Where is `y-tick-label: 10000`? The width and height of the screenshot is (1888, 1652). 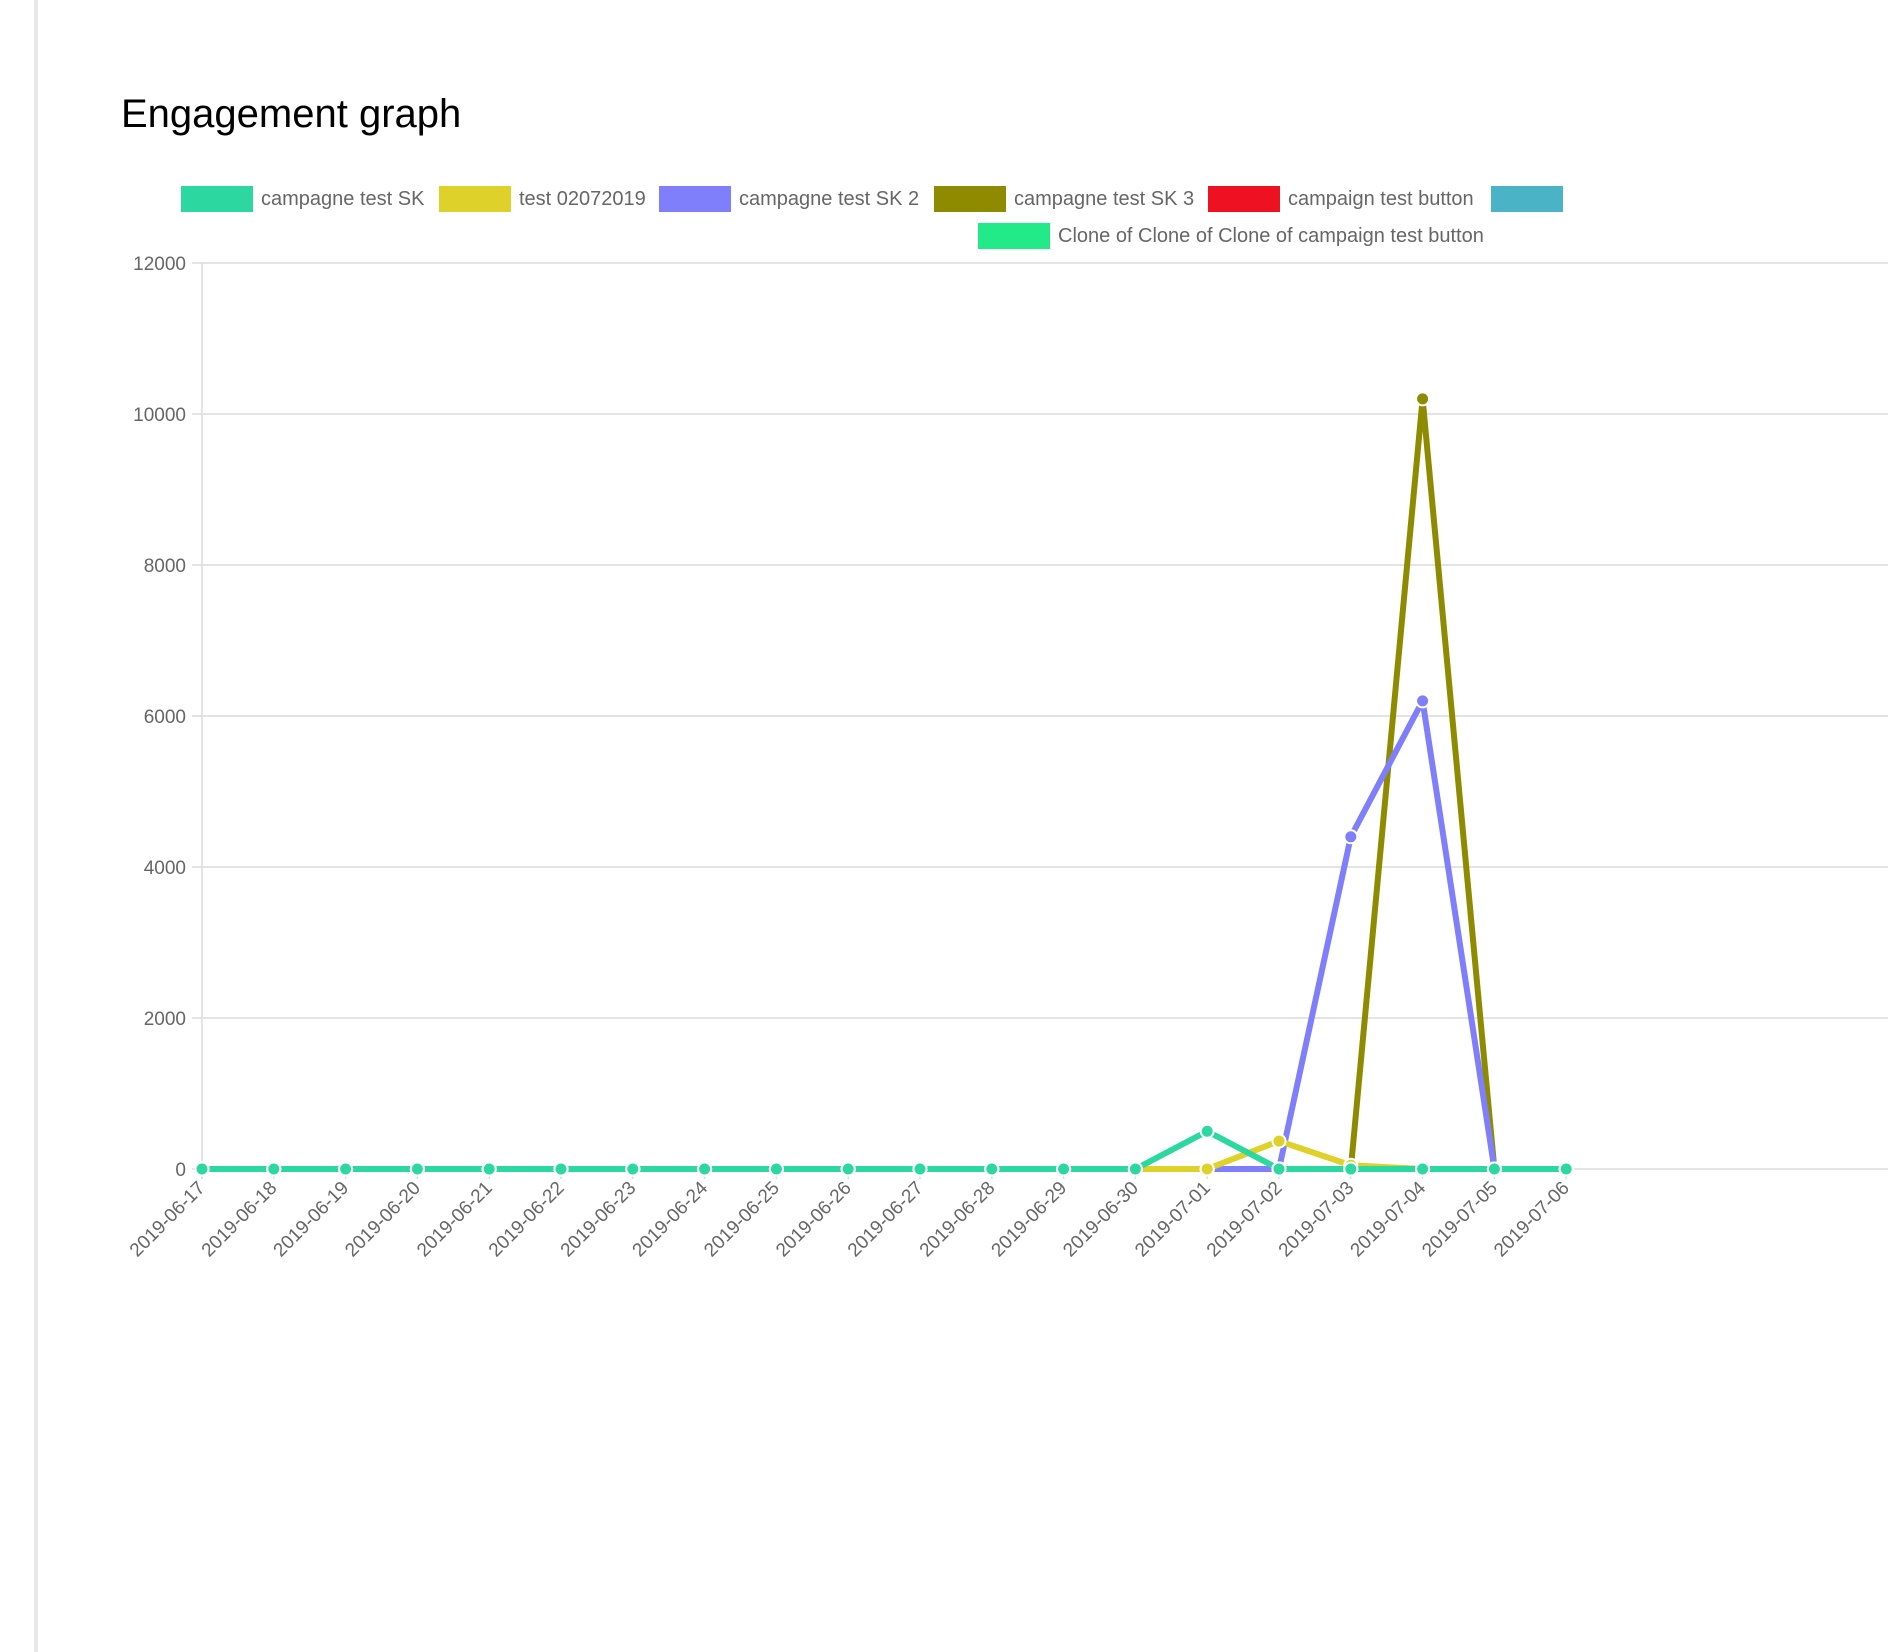
y-tick-label: 10000 is located at coordinates (159, 415).